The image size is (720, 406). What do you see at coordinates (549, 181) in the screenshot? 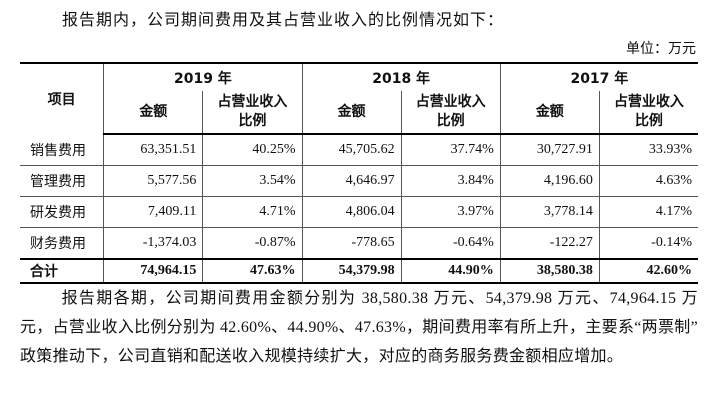
I see `cell: 4,196.60` at bounding box center [549, 181].